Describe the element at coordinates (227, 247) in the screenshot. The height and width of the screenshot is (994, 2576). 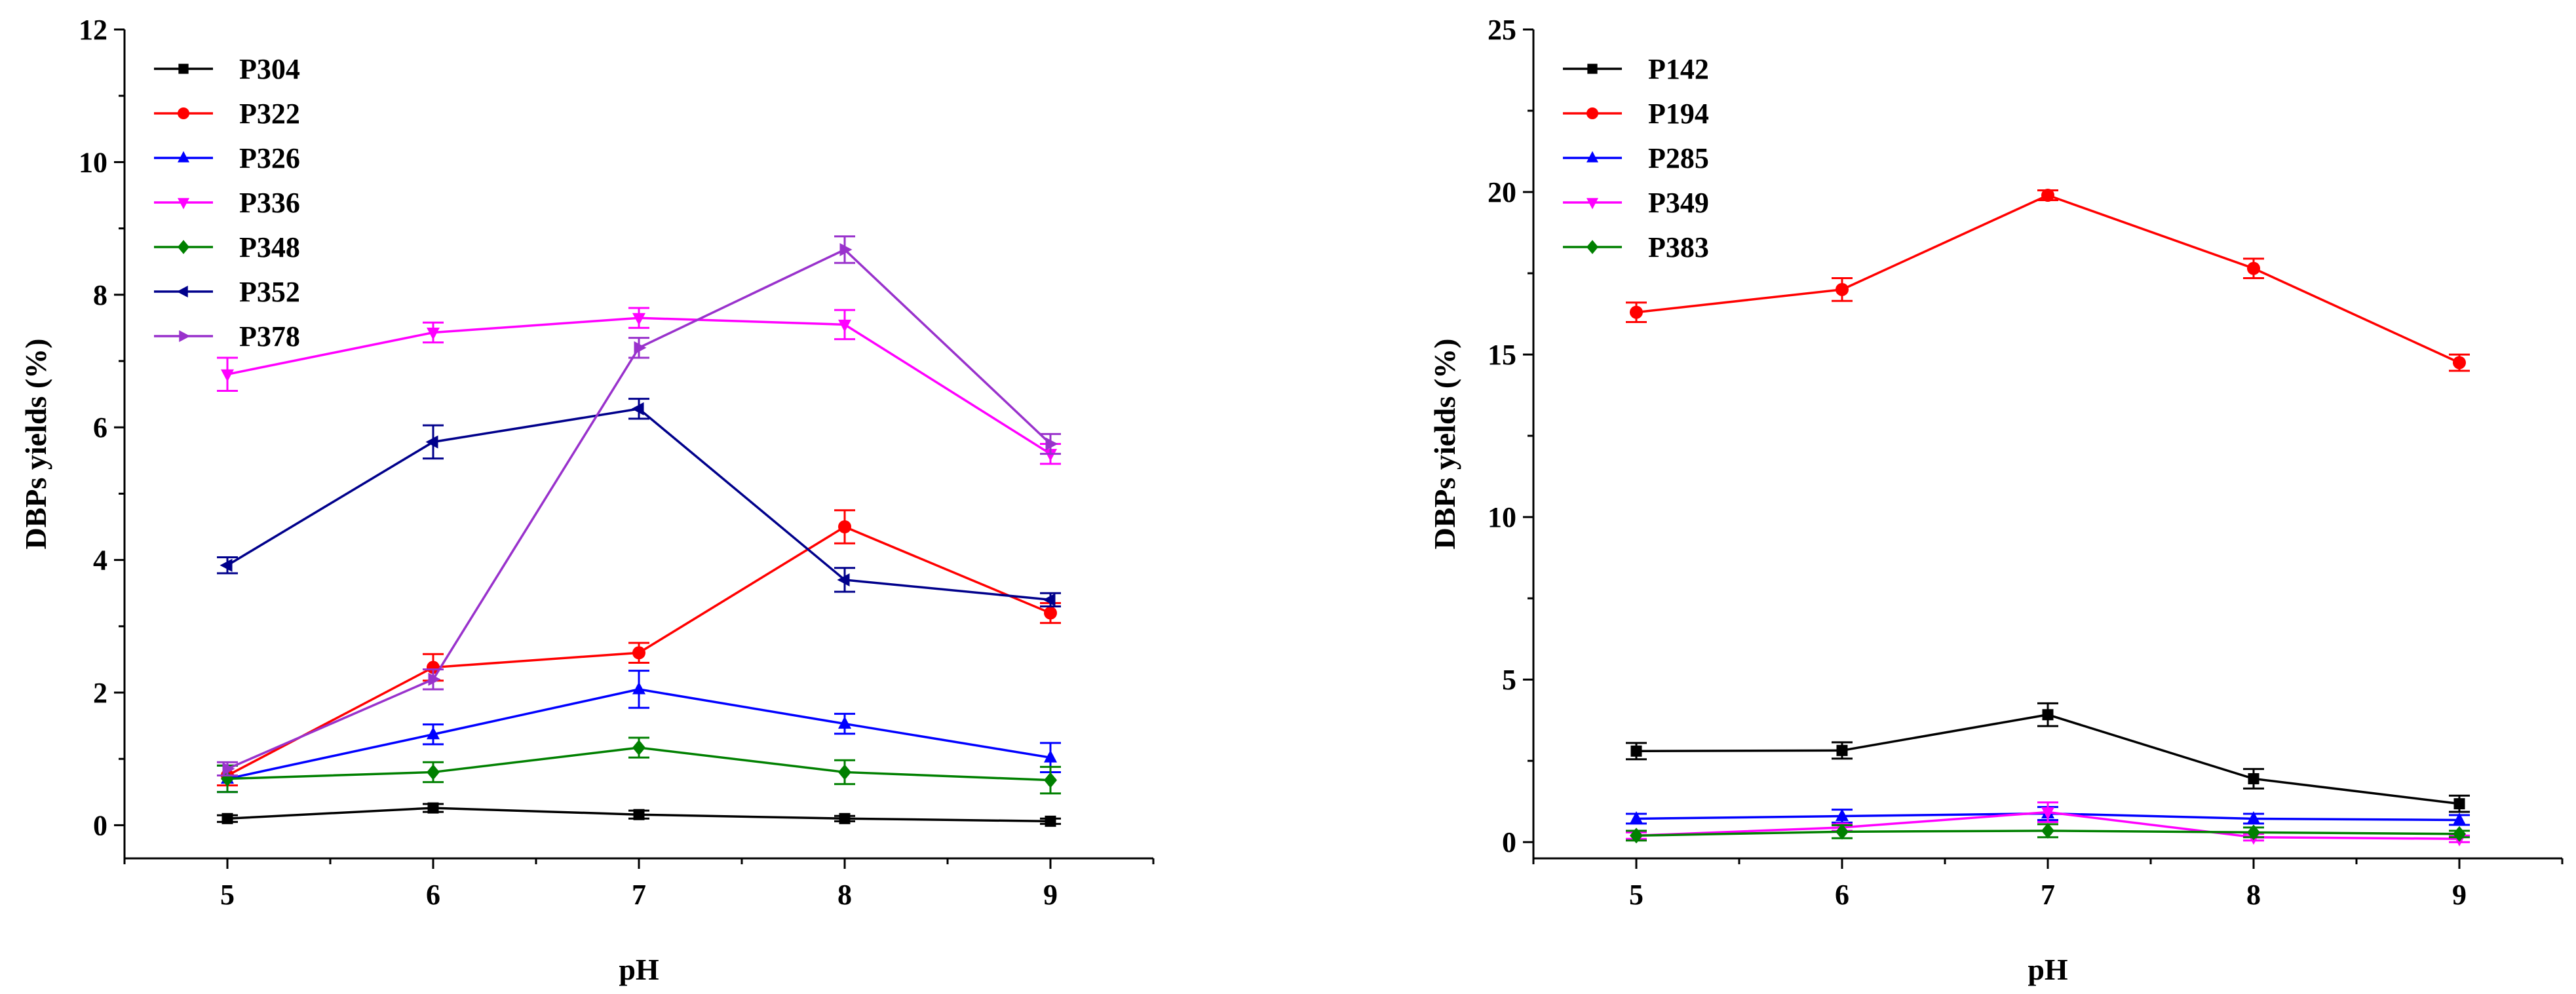
I see `legend-item-P348: P348` at that location.